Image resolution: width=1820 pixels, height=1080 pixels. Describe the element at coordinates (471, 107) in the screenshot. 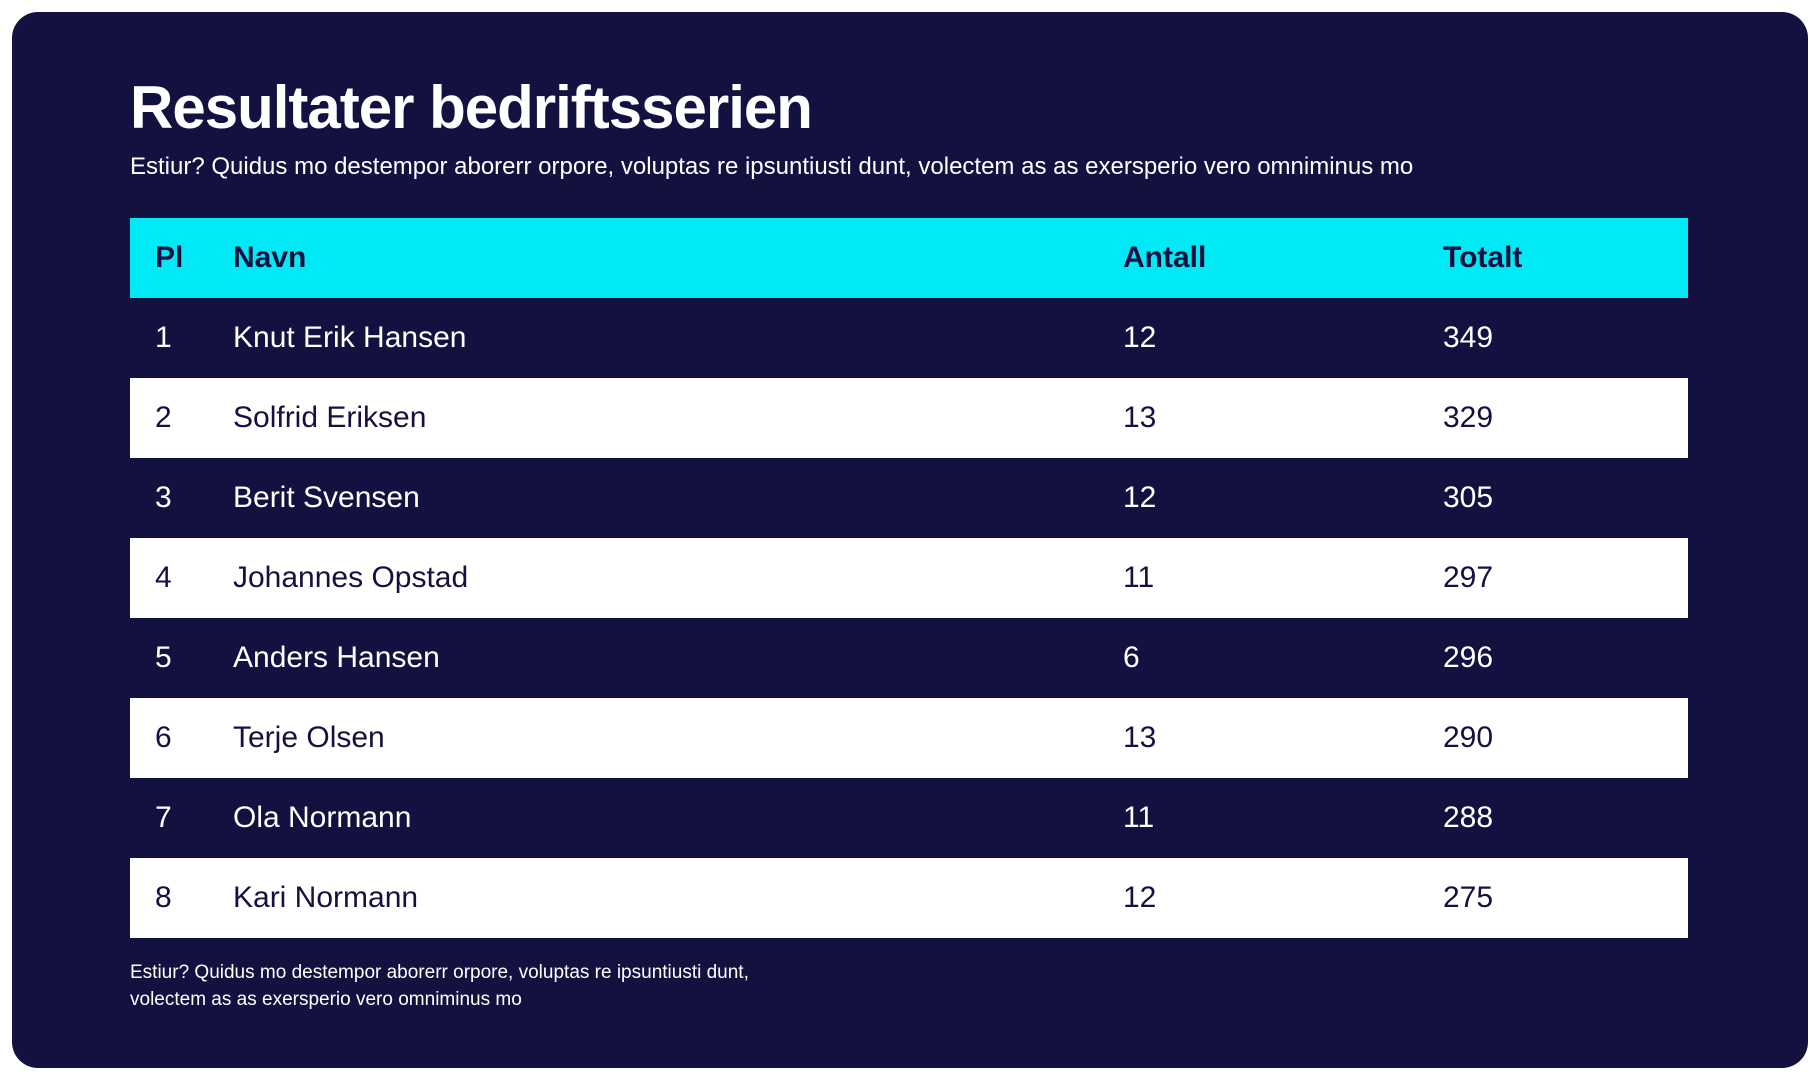

I see `page-title: Resultater bedriftsserien` at that location.